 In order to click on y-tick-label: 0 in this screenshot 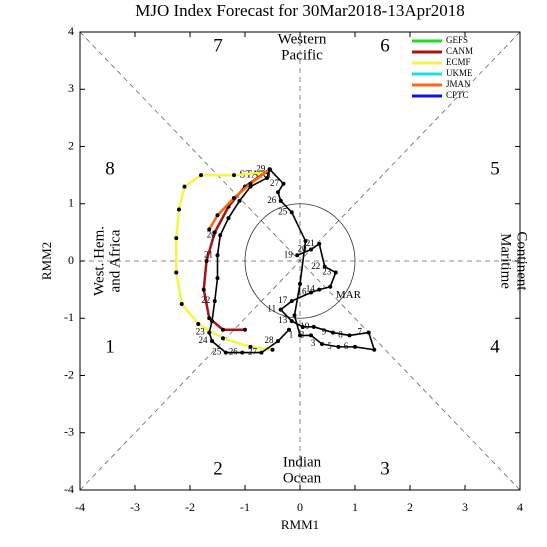, I will do `click(71, 260)`.